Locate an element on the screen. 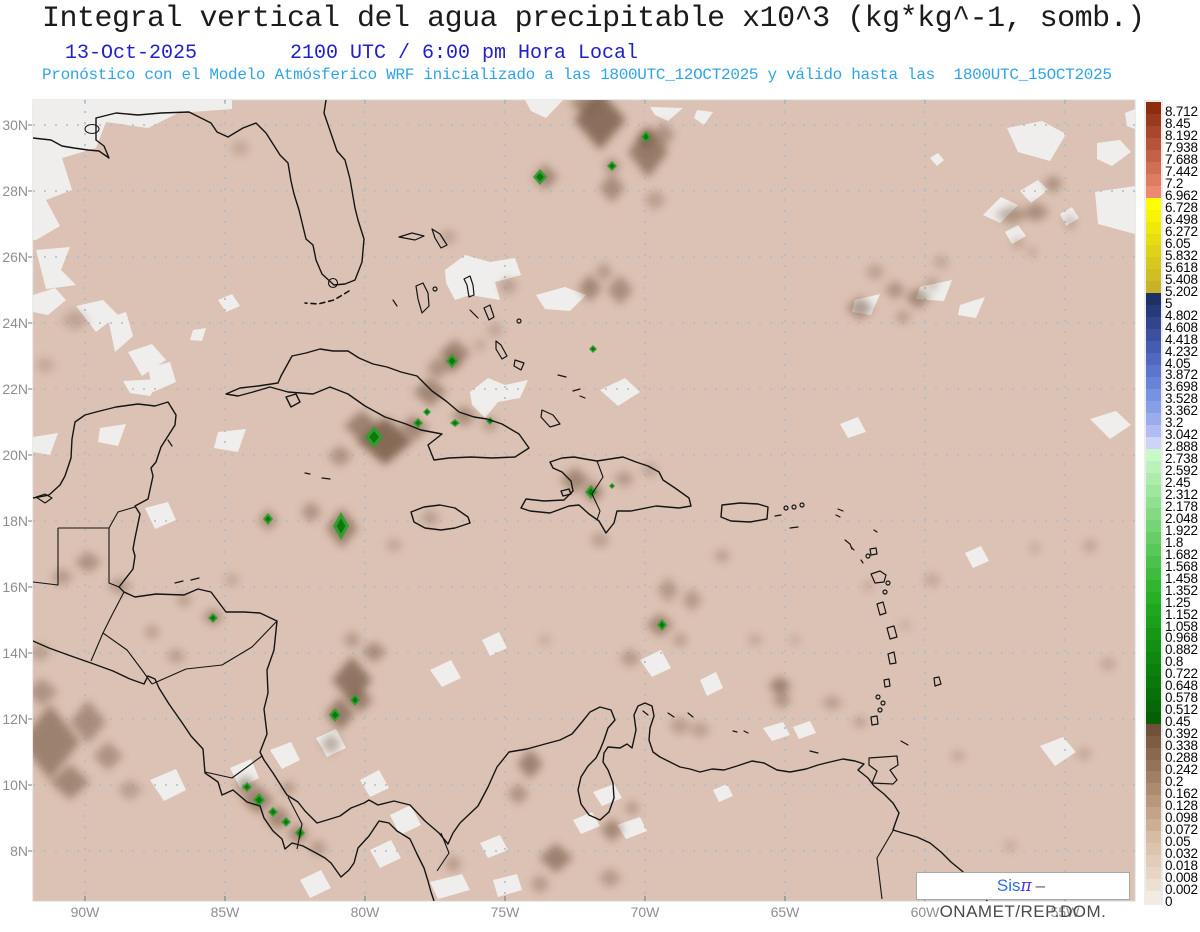 This screenshot has height=932, width=1200. colorbar-label: 5 is located at coordinates (1169, 303).